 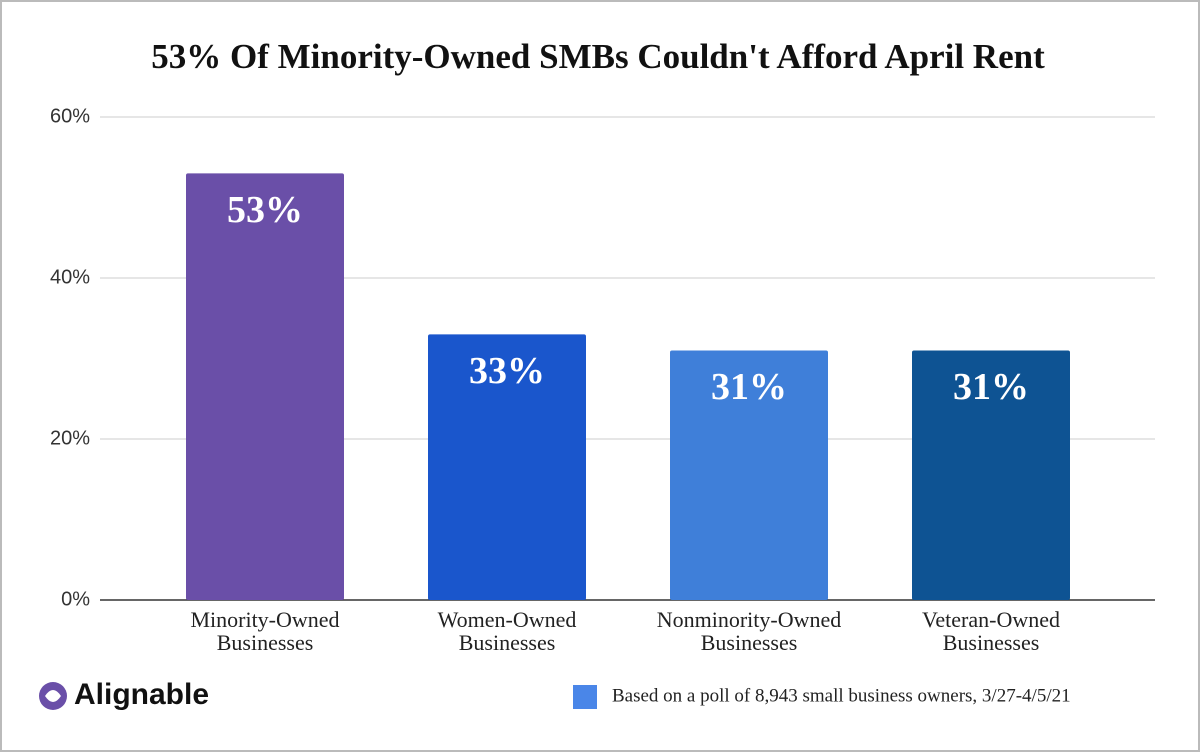 What do you see at coordinates (141, 694) in the screenshot?
I see `logo-text: Alignable` at bounding box center [141, 694].